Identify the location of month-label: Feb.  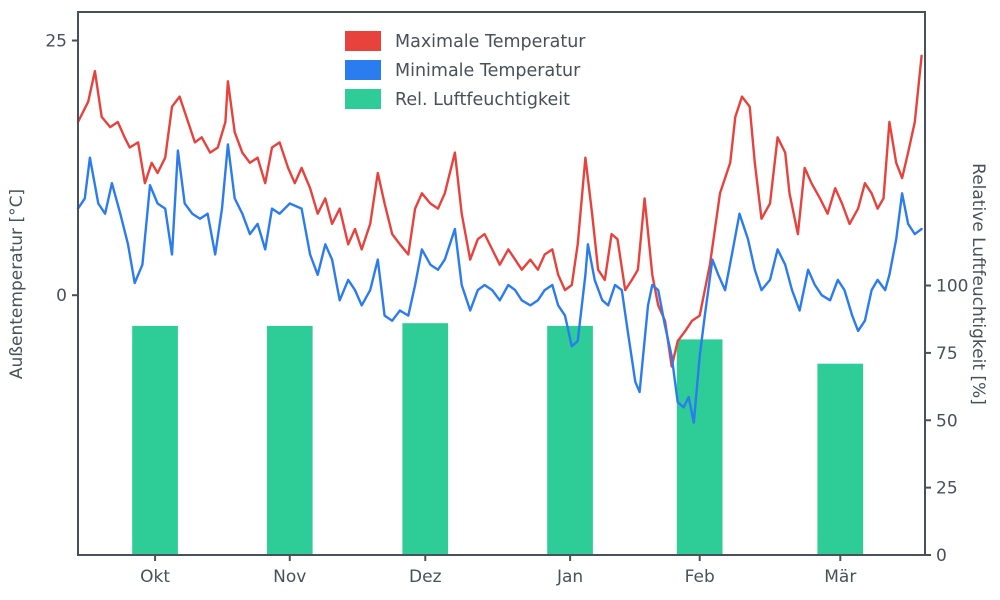
(700, 577).